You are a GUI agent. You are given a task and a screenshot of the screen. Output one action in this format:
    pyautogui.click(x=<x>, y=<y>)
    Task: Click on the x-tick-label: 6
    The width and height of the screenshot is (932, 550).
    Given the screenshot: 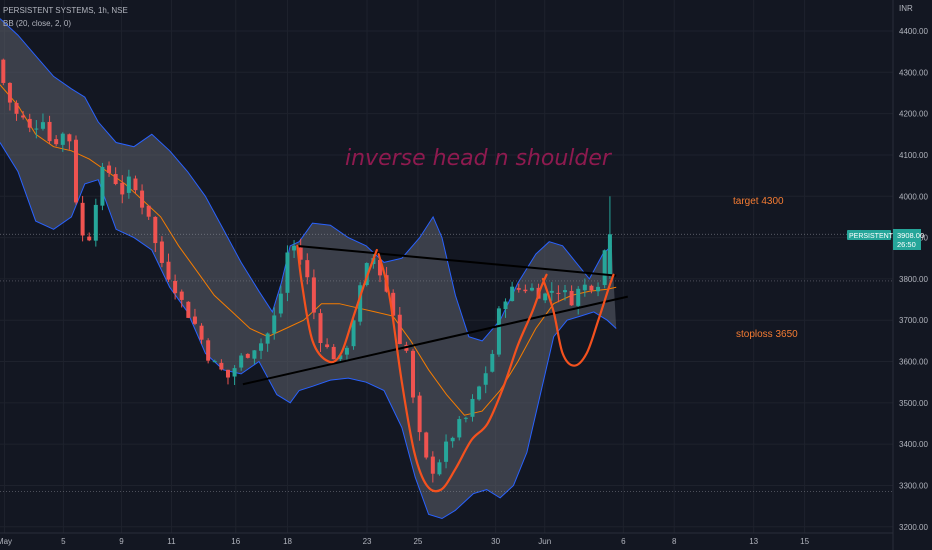 What is the action you would take?
    pyautogui.click(x=623, y=541)
    